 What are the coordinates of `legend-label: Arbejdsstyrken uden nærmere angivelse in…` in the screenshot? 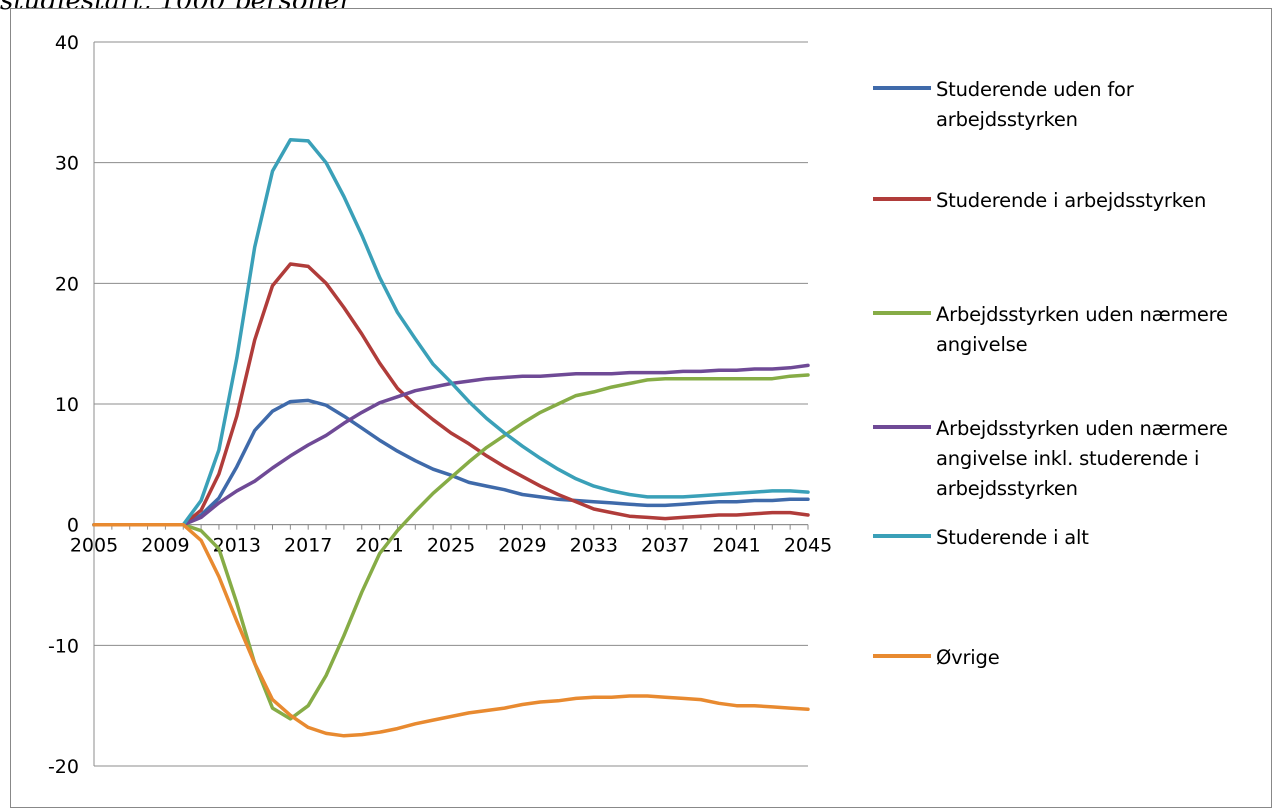 It's located at (1082, 458).